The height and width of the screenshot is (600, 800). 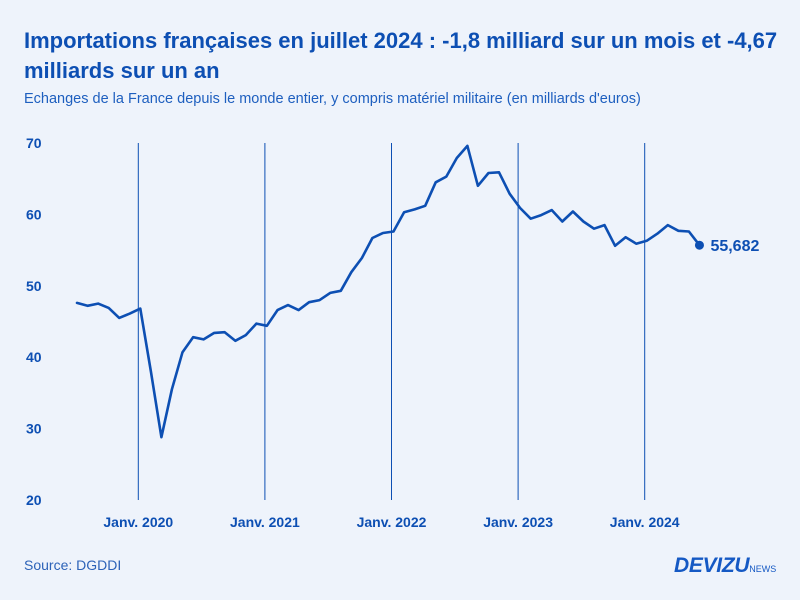 I want to click on y-tick-label: 30, so click(x=34, y=429).